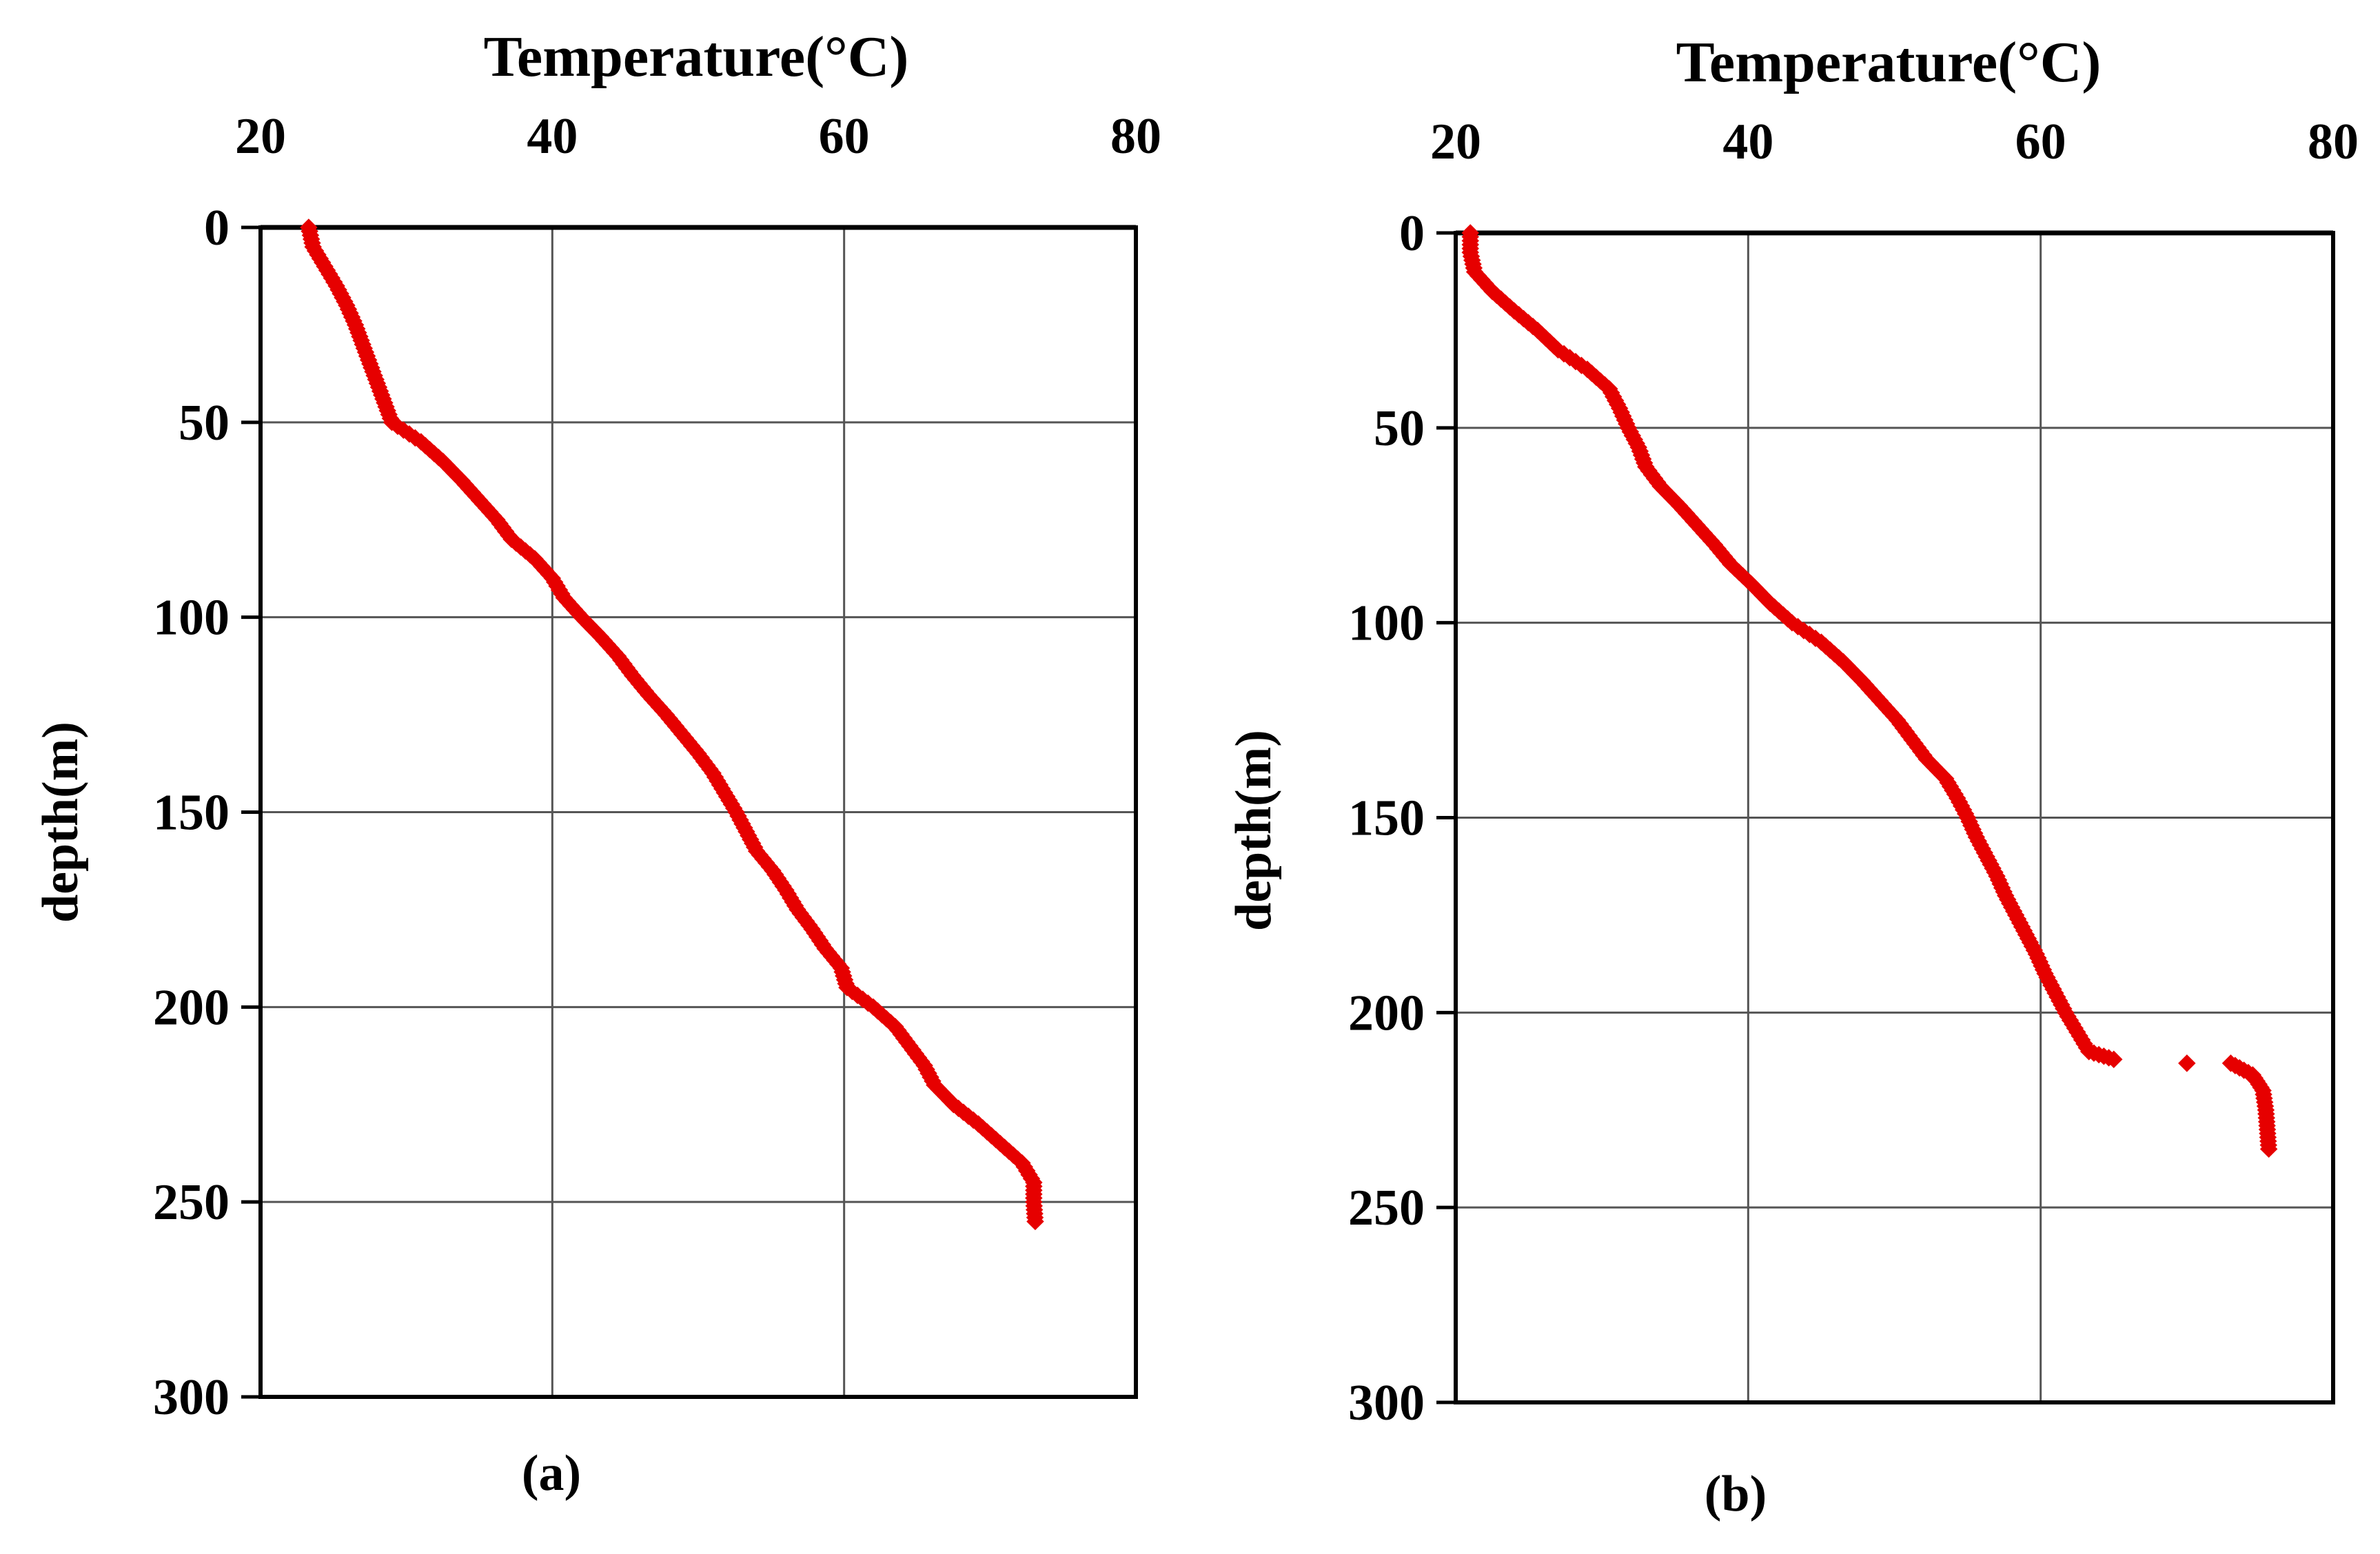 This screenshot has height=1554, width=2380. I want to click on data-point, so click(2187, 1063).